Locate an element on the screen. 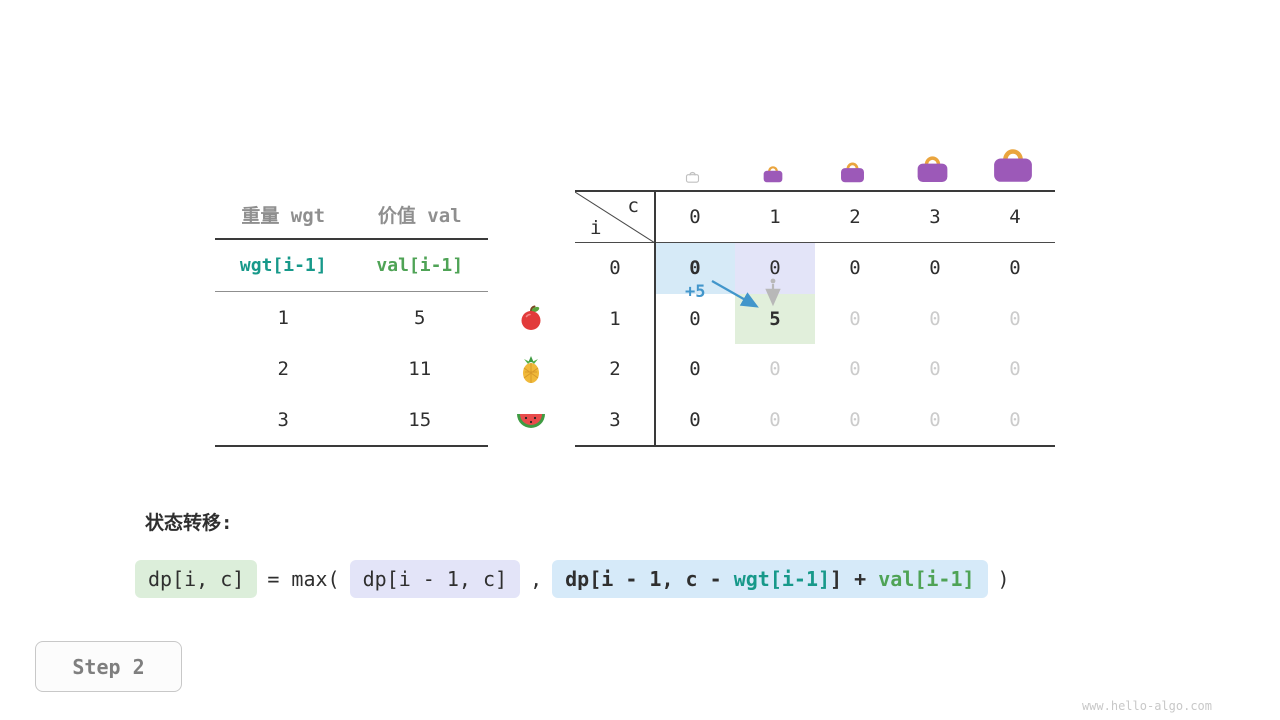 Image resolution: width=1280 pixels, height=720 pixels. val-variable-label: val[i-1] is located at coordinates (420, 265).